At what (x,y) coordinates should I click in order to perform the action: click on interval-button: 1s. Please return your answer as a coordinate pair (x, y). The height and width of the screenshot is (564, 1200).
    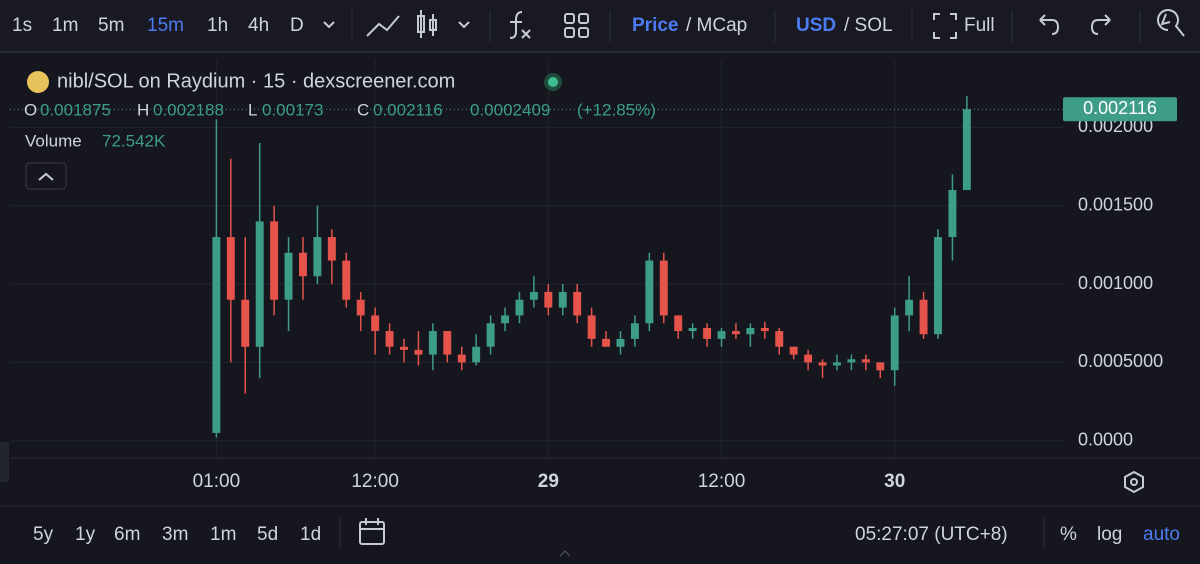
    Looking at the image, I should click on (22, 25).